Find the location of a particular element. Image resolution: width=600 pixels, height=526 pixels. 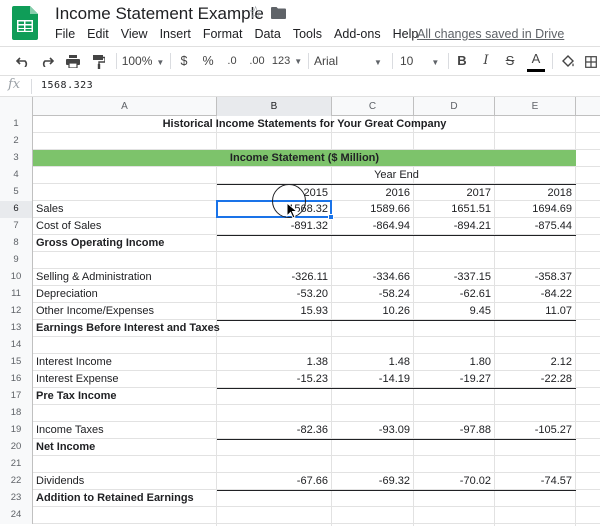

menu-addons: Add-ons is located at coordinates (357, 34).